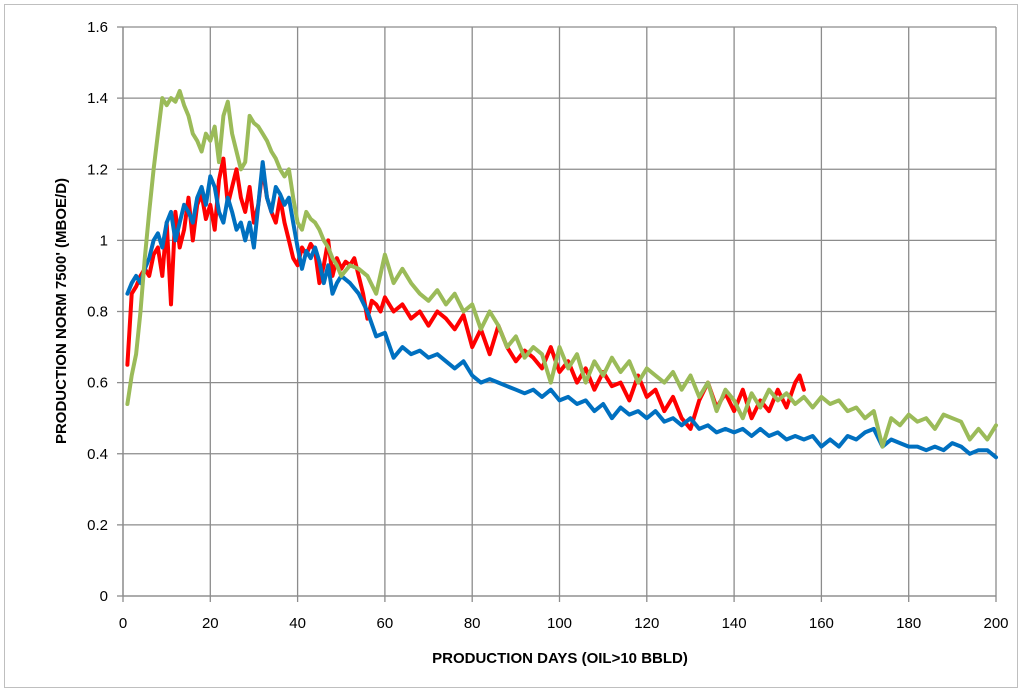 The width and height of the screenshot is (1024, 694). I want to click on y-tick-label: 0.8, so click(97, 312).